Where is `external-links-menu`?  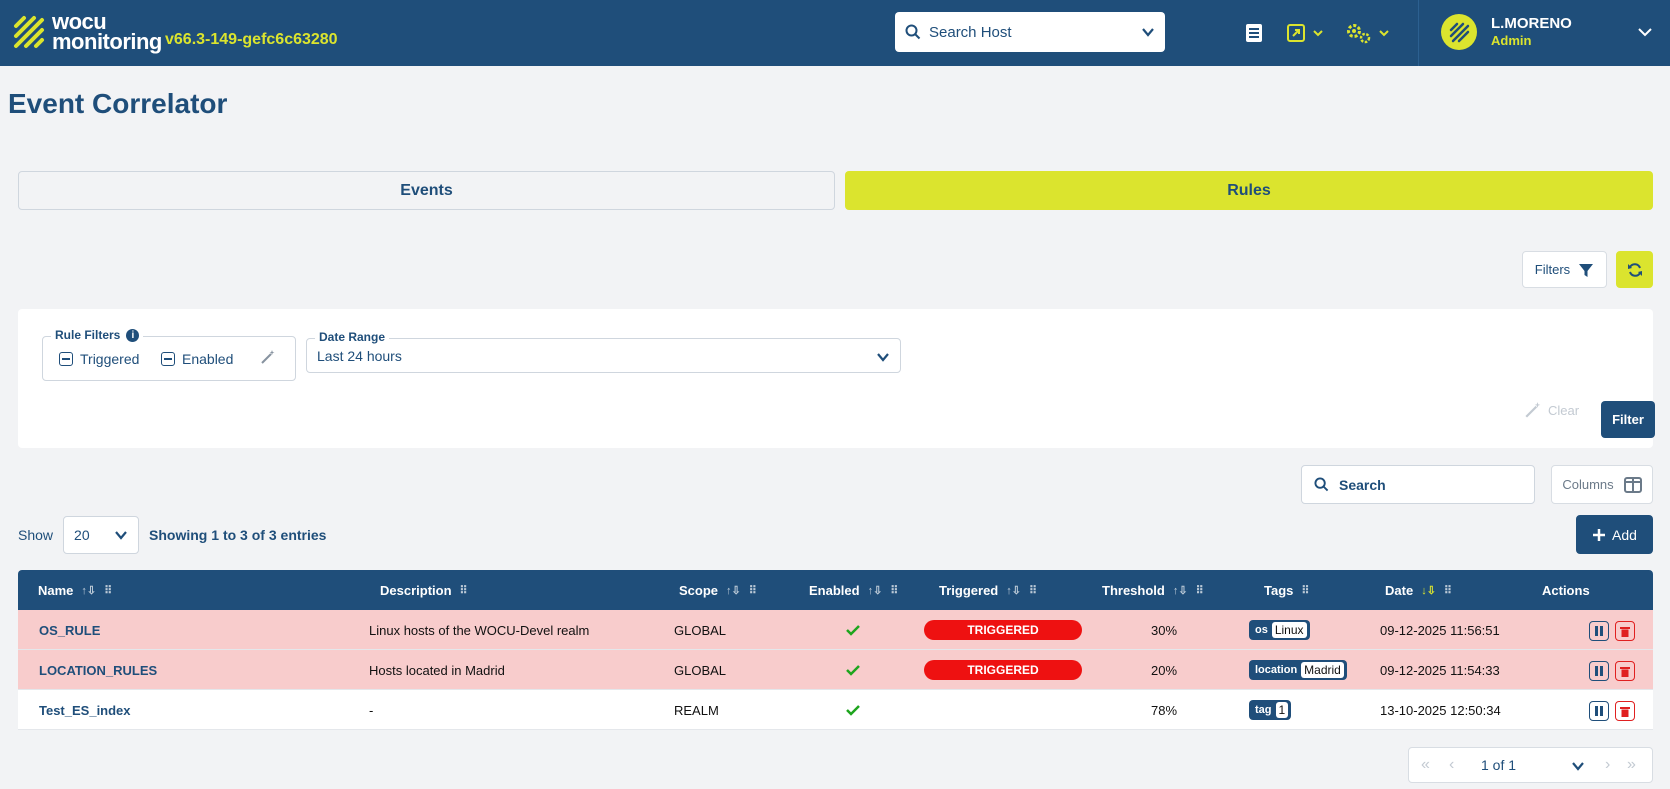 external-links-menu is located at coordinates (1305, 33).